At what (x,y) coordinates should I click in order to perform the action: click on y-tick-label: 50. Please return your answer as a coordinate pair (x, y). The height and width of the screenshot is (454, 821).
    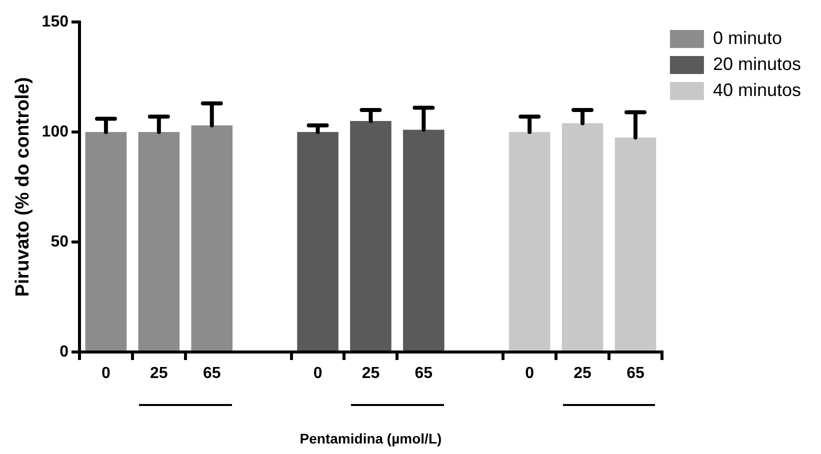
    Looking at the image, I should click on (59, 241).